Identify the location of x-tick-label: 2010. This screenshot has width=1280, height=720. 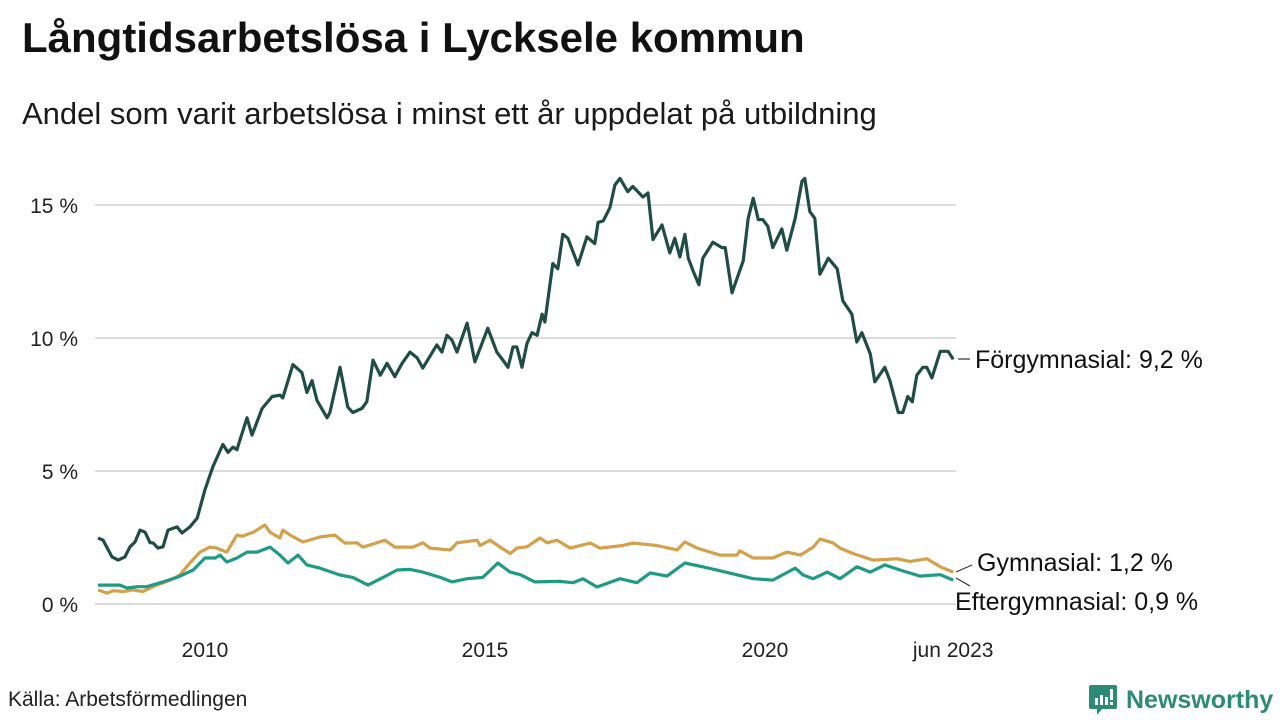
(205, 650).